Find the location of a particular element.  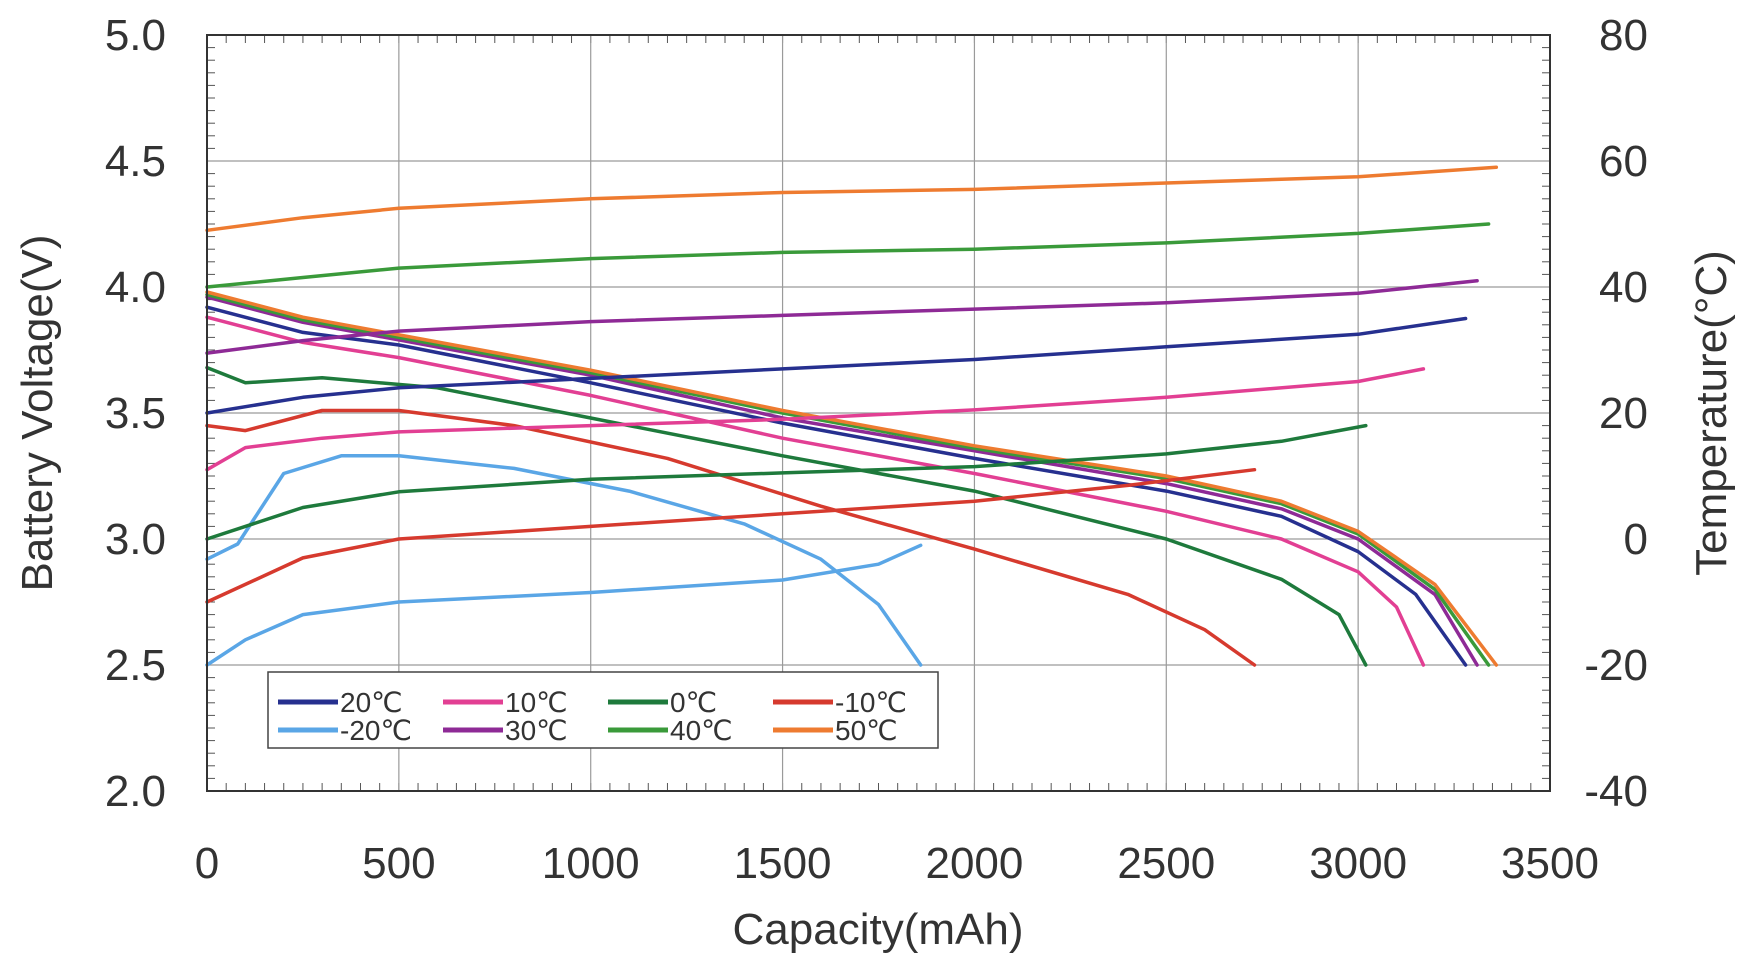

legend: 20℃ 10℃ 0℃ -10℃ -20℃ 30℃ 40℃ 50℃ is located at coordinates (603, 710).